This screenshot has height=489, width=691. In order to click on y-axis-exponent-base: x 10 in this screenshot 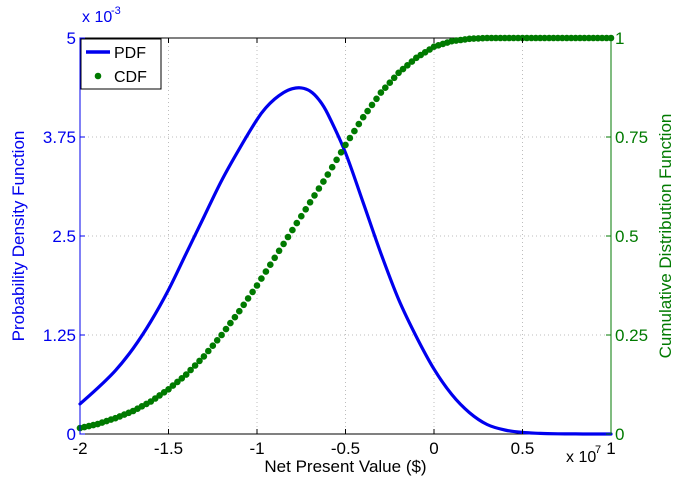, I will do `click(97, 17)`.